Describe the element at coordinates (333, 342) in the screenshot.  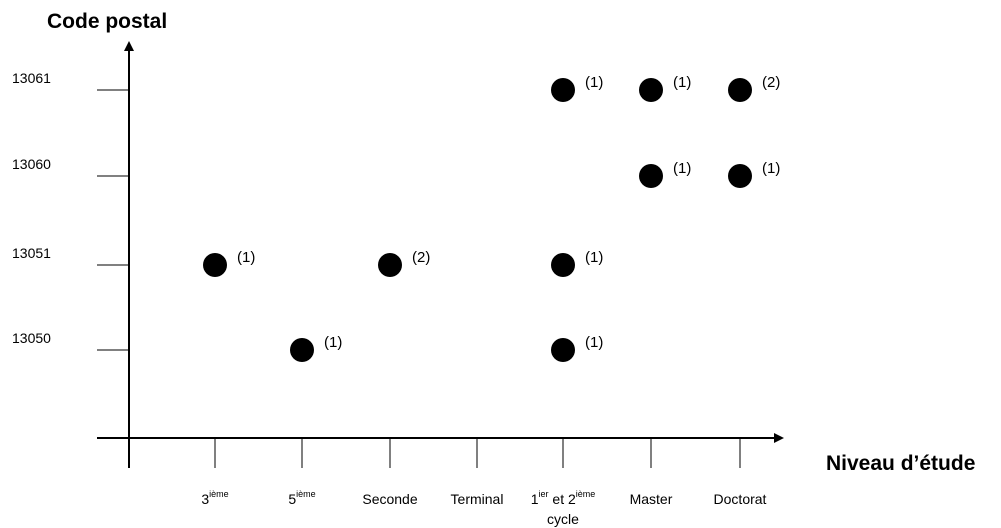
I see `count-label-5i-me-13050: (1)` at that location.